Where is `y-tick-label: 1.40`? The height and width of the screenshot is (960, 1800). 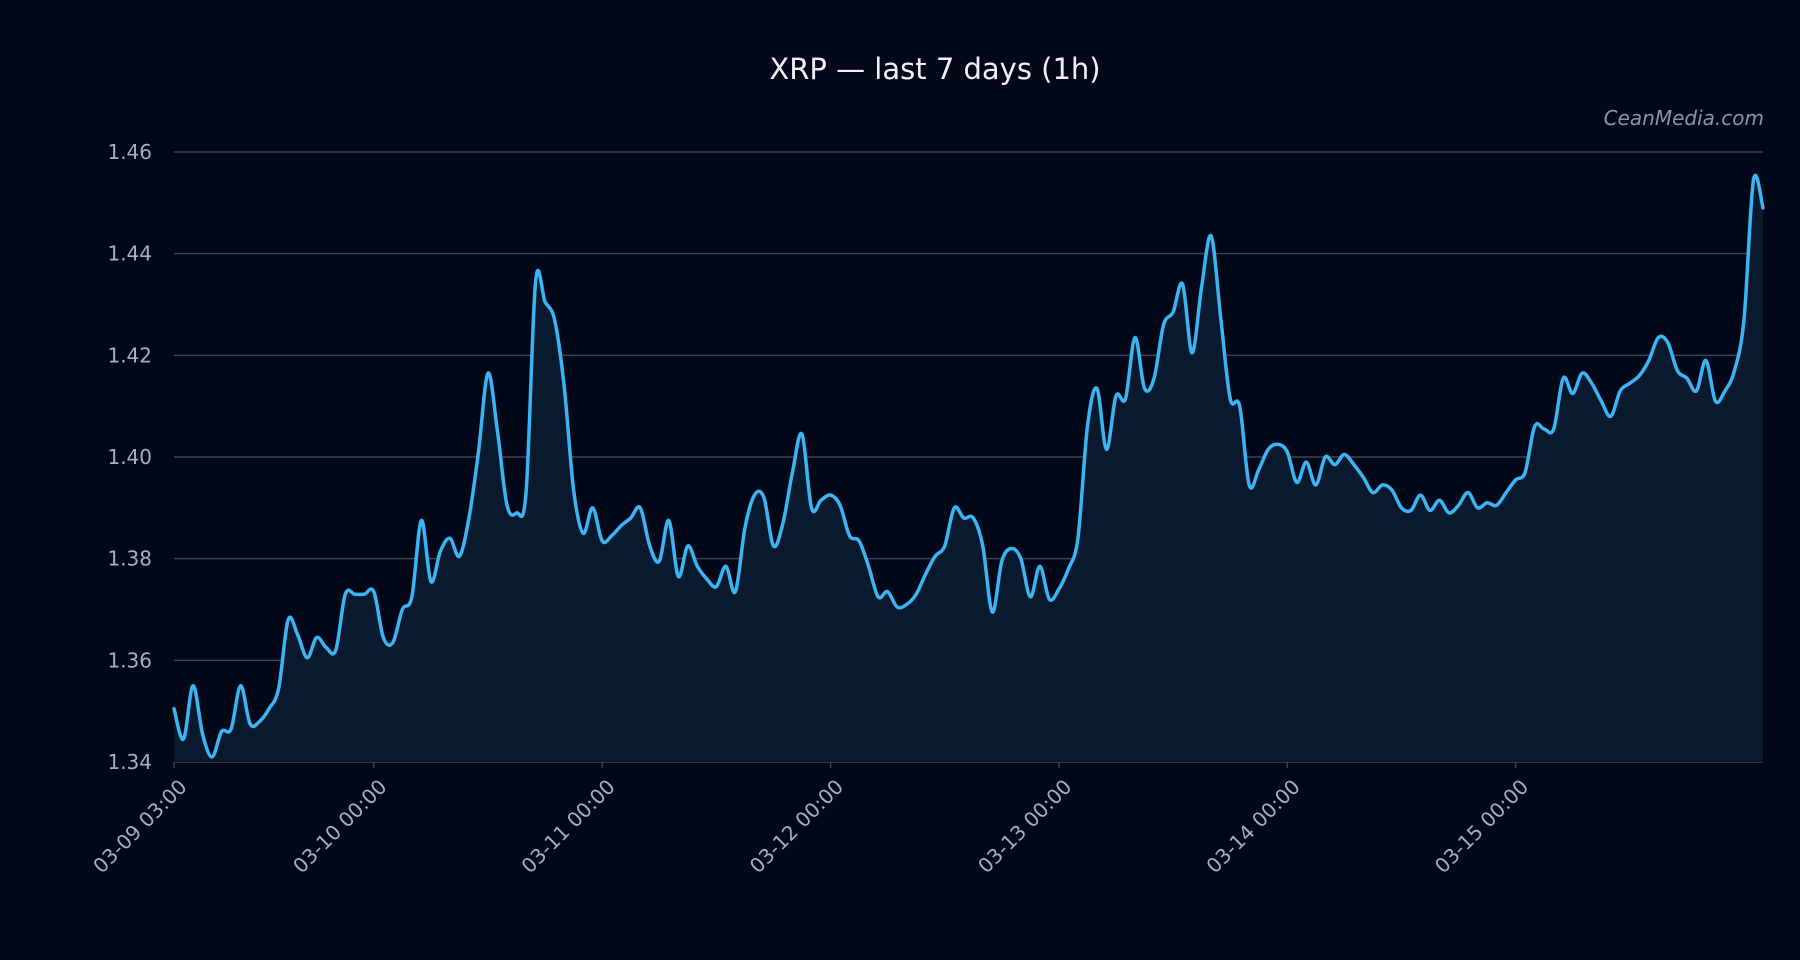 y-tick-label: 1.40 is located at coordinates (129, 457).